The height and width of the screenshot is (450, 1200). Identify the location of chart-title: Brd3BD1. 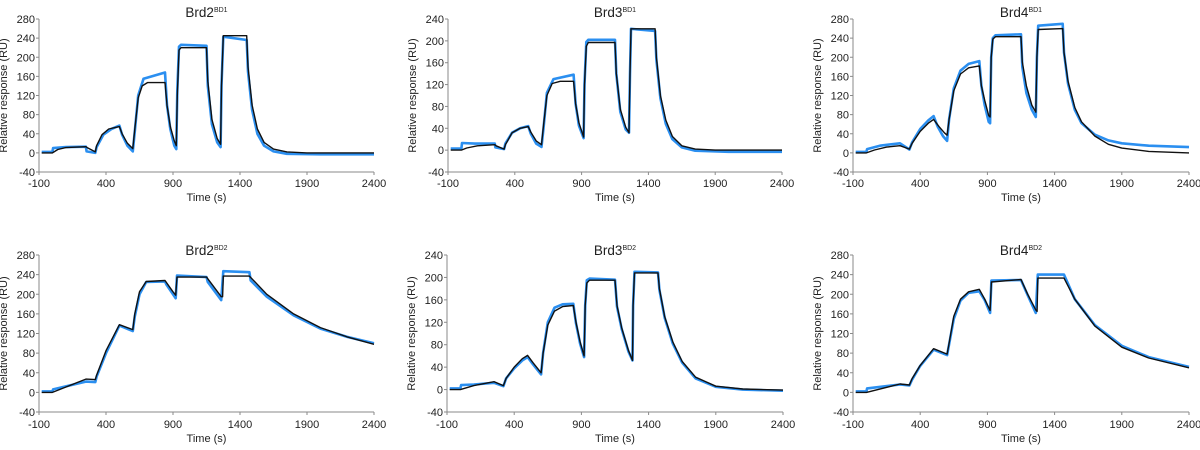
(615, 12).